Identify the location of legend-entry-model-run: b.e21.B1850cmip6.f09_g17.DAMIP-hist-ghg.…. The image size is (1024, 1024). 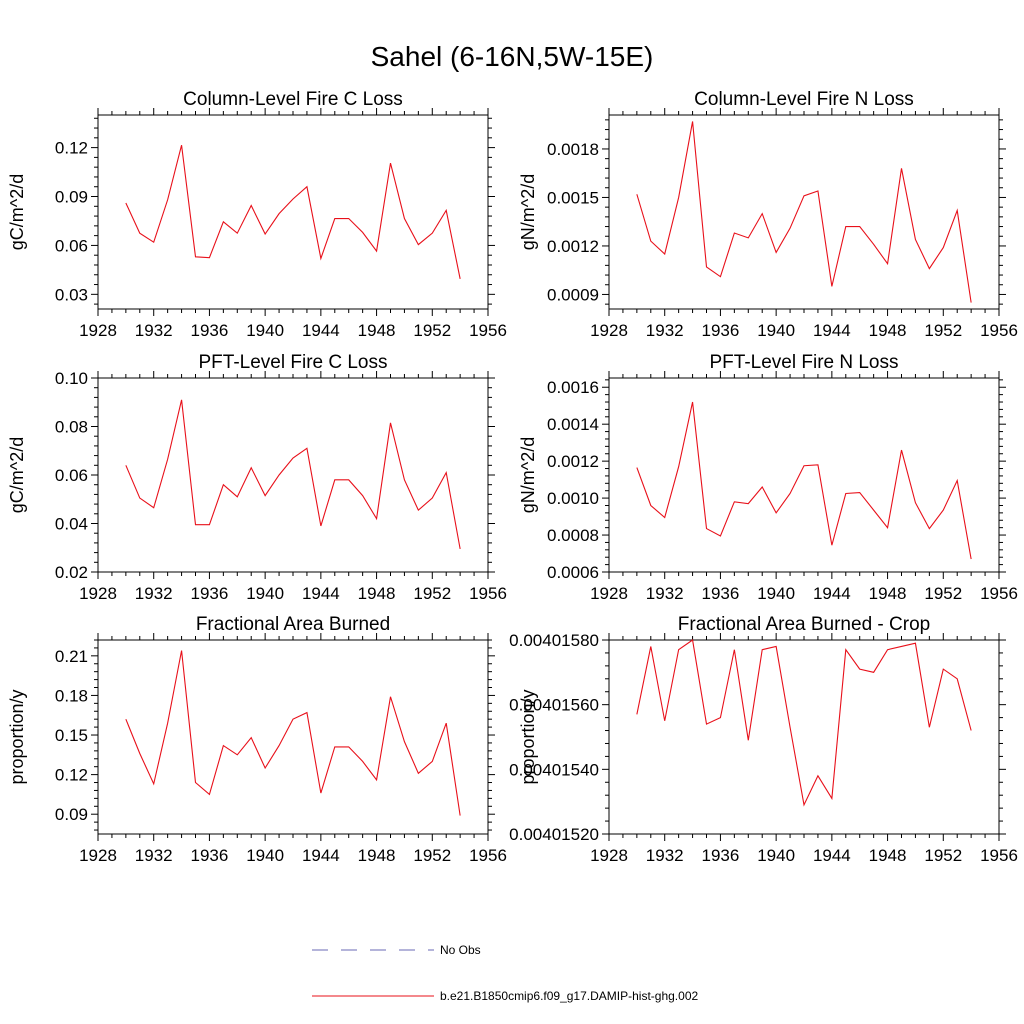
(505, 996).